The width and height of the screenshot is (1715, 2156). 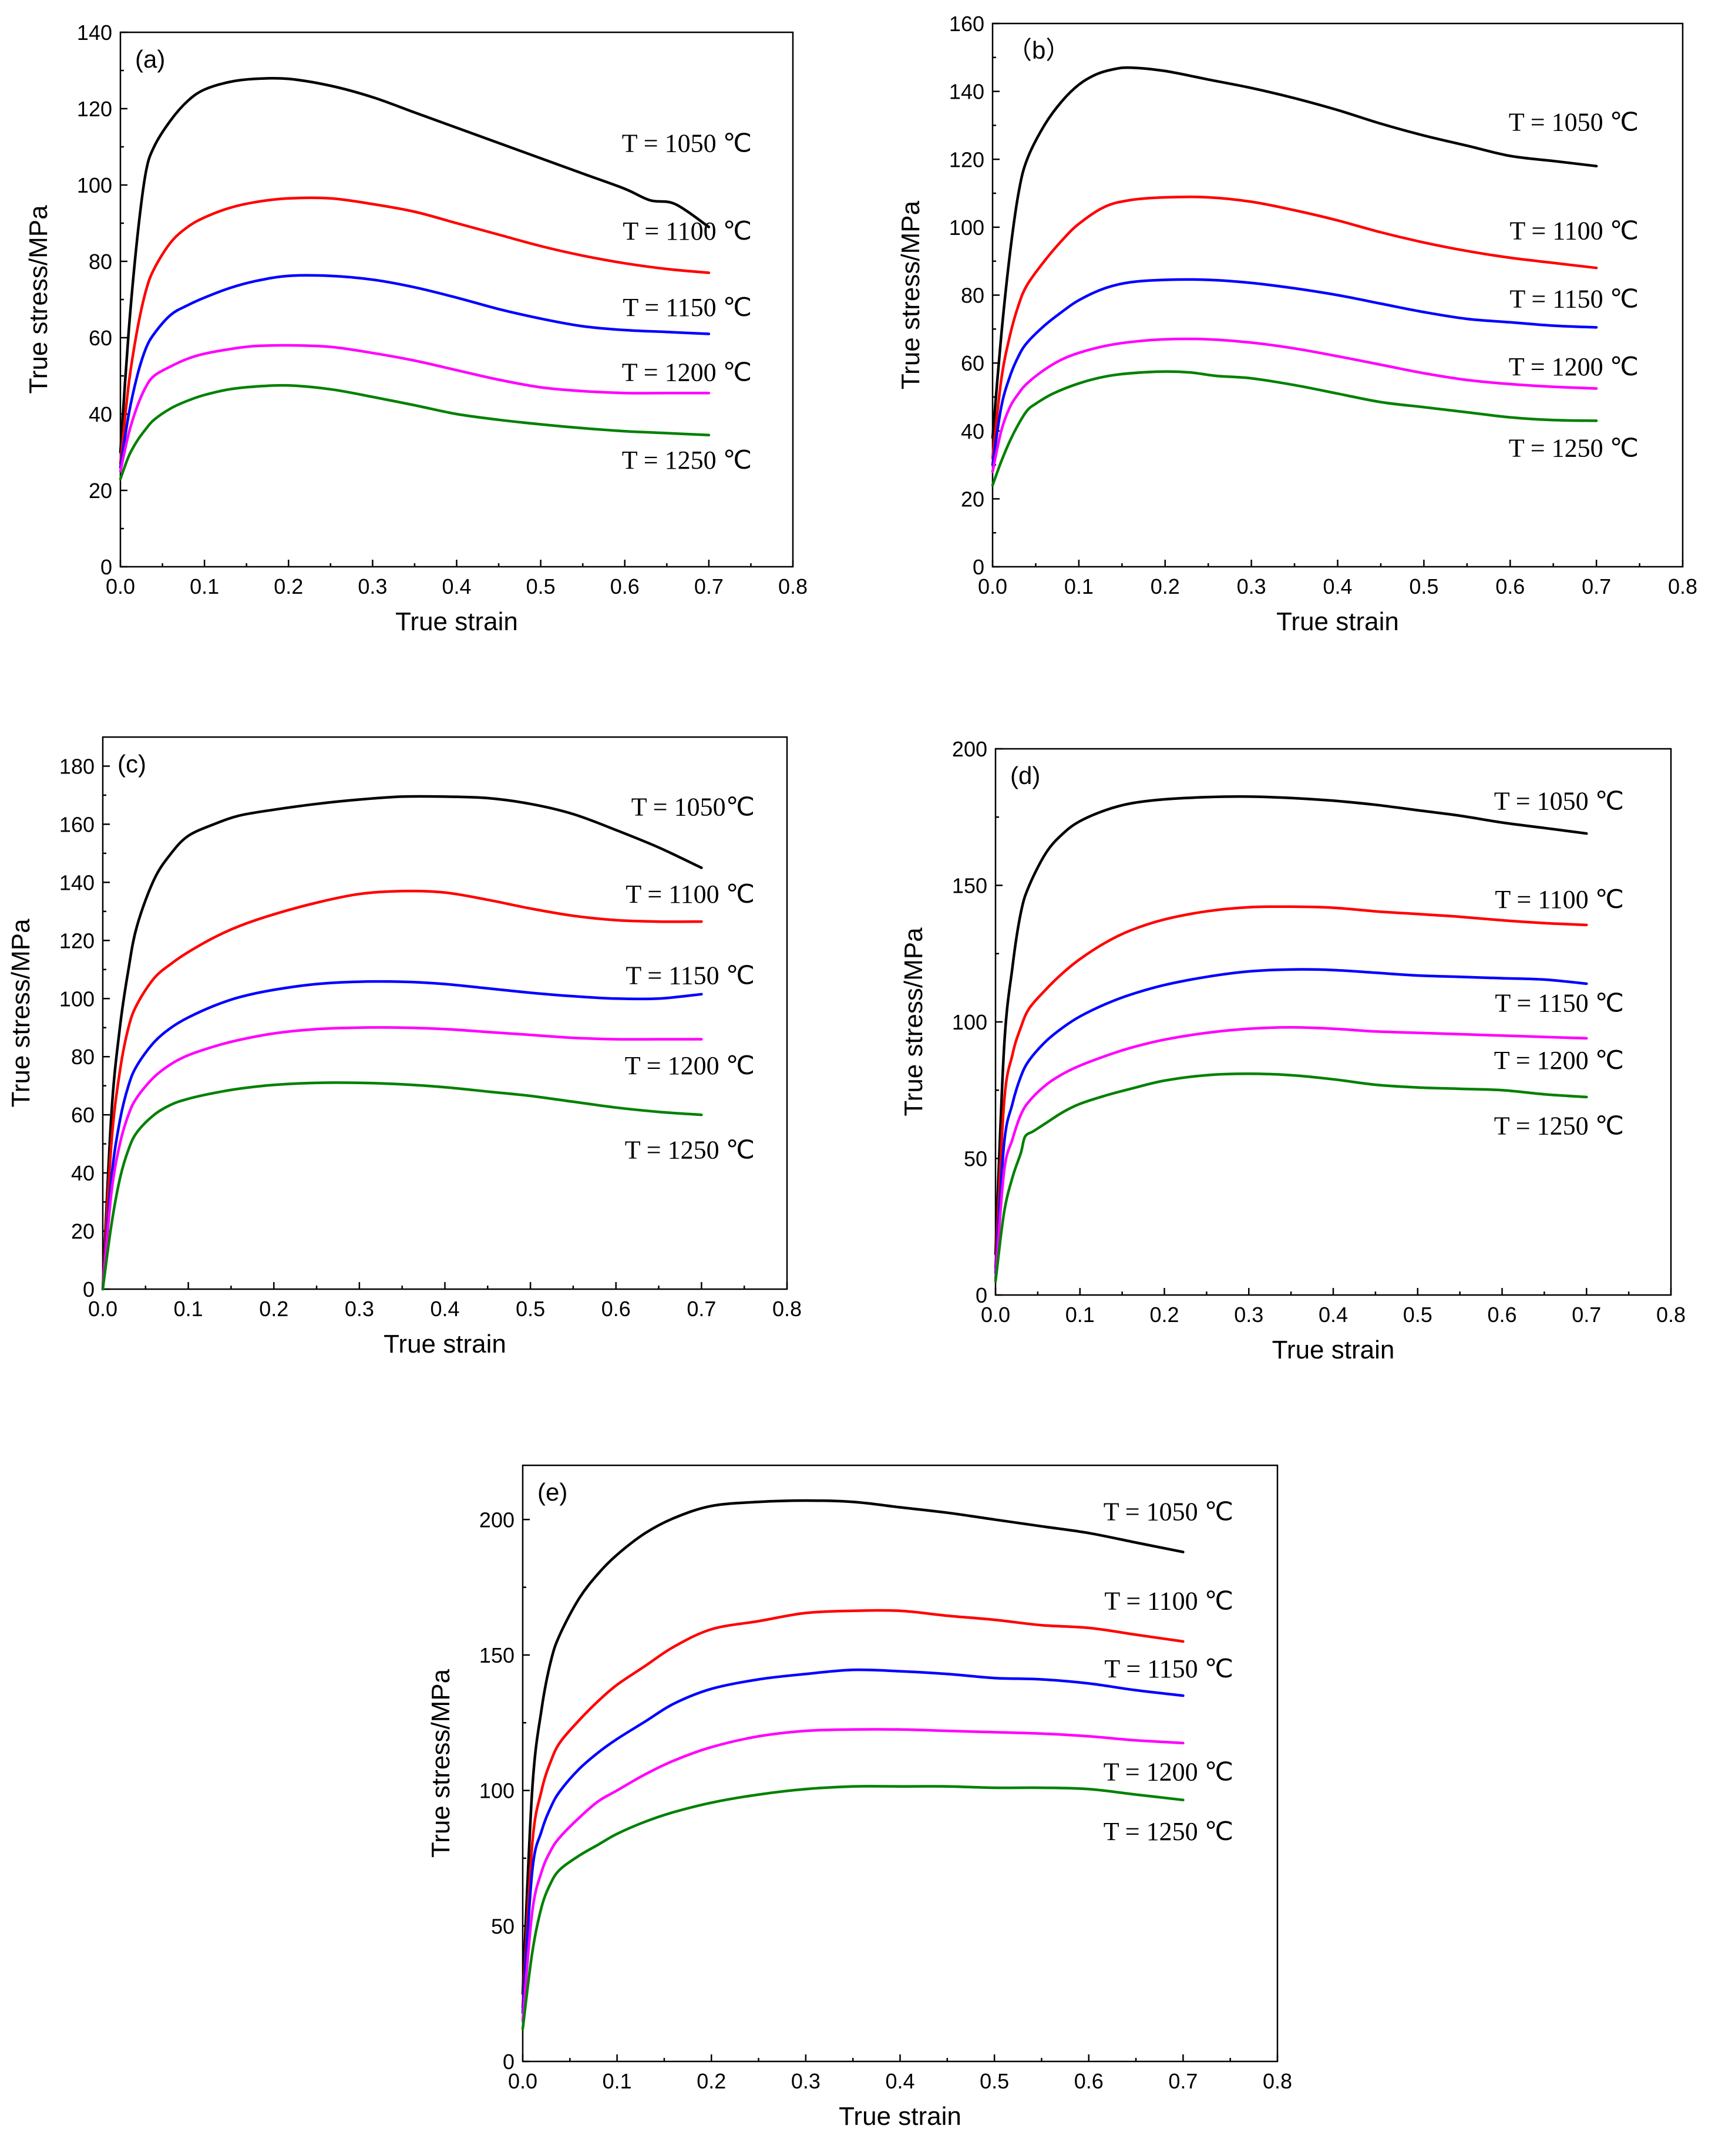 I want to click on panel-label: (a), so click(x=150, y=59).